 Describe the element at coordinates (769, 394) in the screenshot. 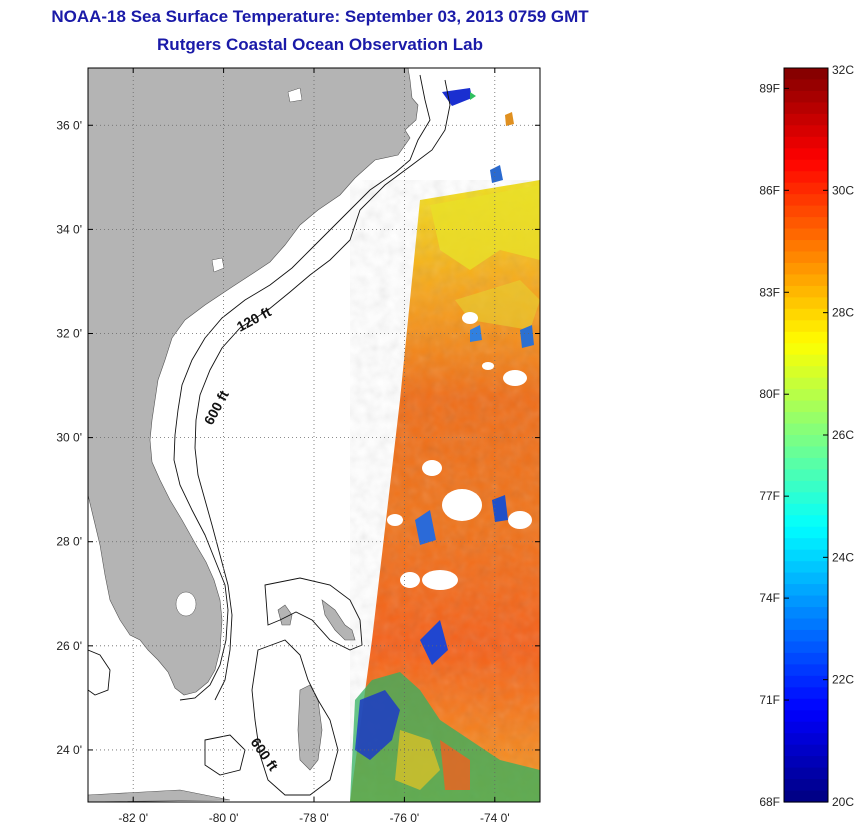

I see `colorbar-label-f: 80F` at that location.